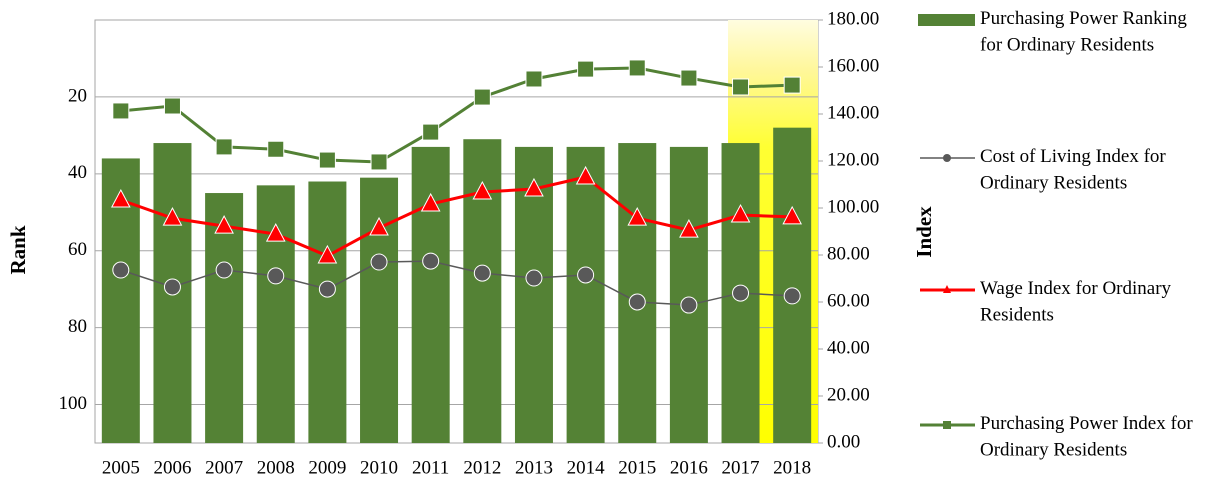  I want to click on x-tick-label: 2014, so click(586, 467).